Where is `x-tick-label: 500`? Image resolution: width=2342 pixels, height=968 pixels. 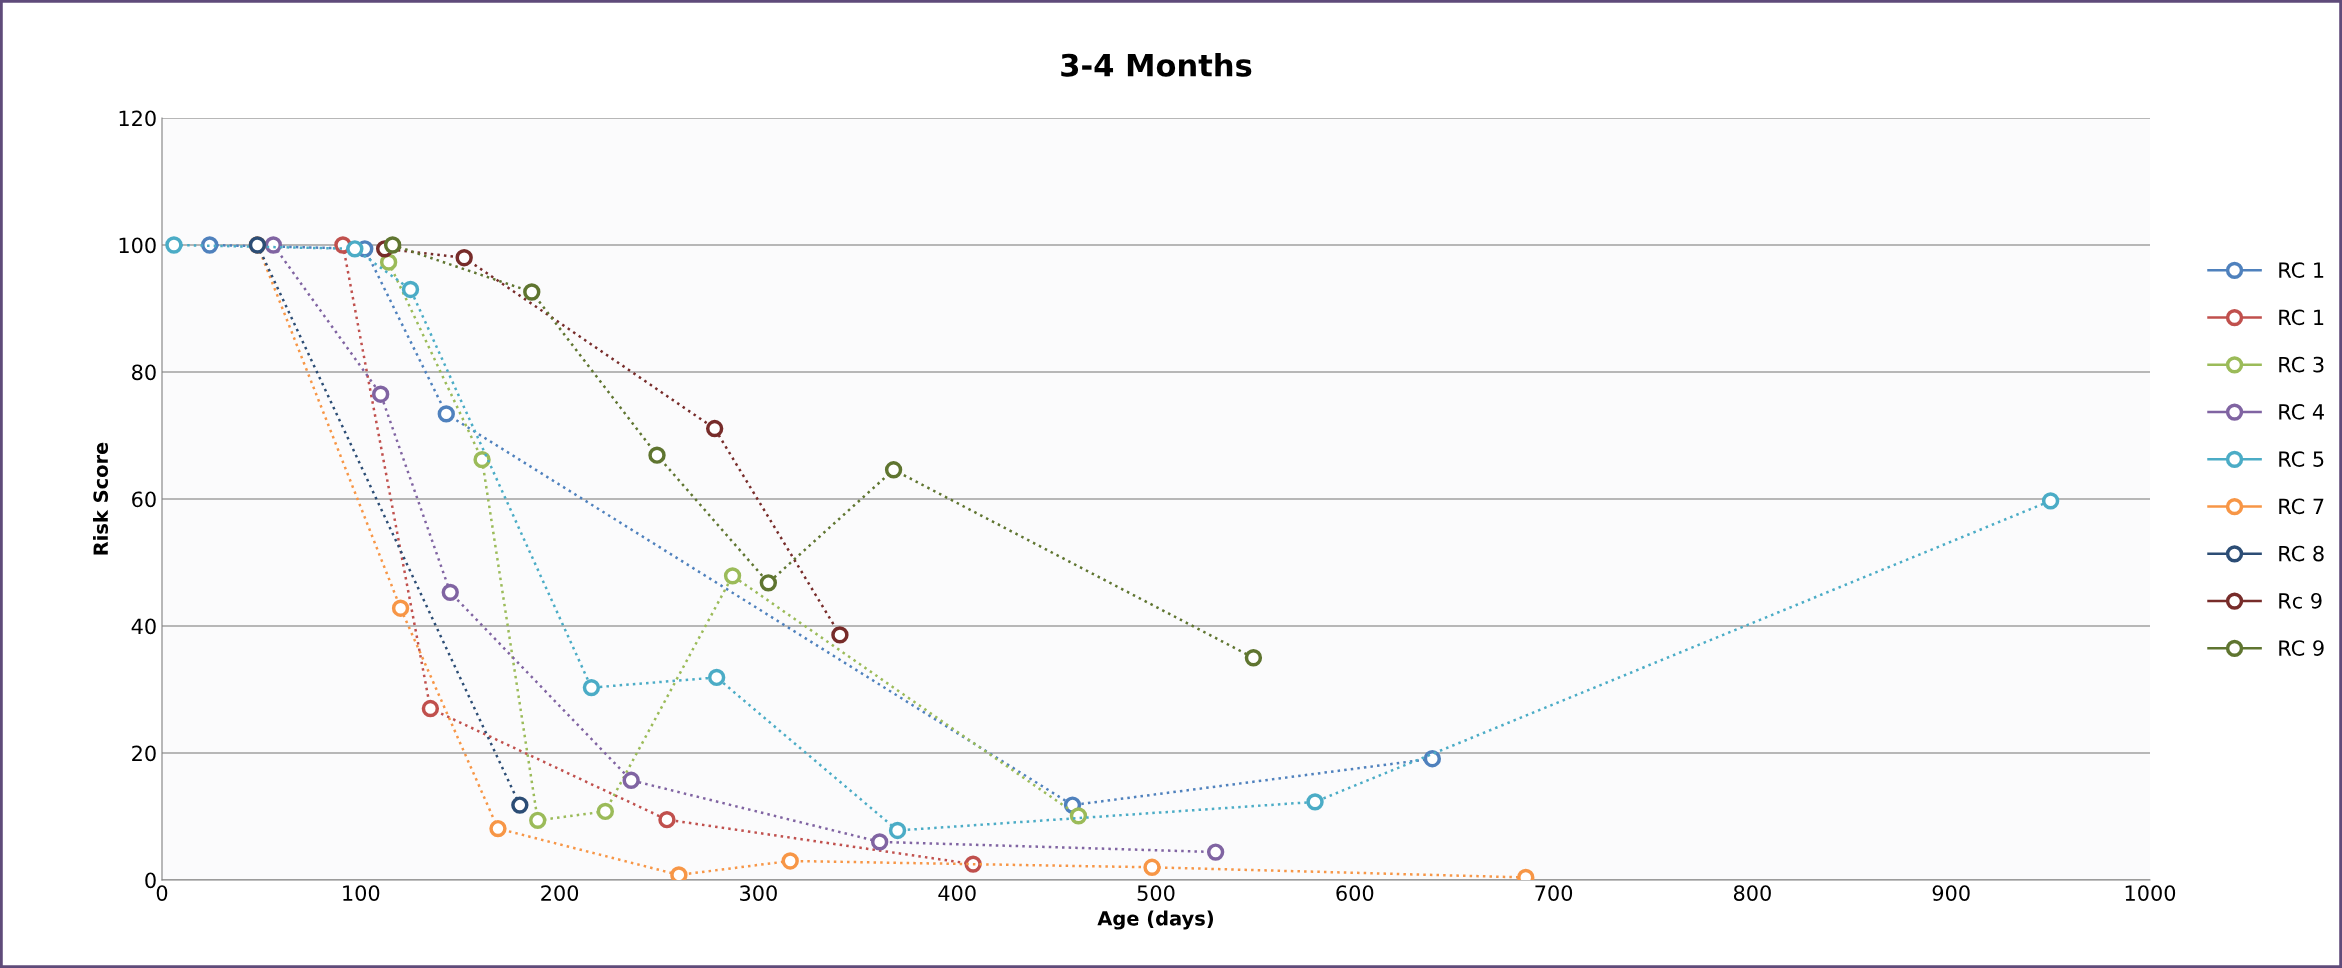
x-tick-label: 500 is located at coordinates (1156, 893).